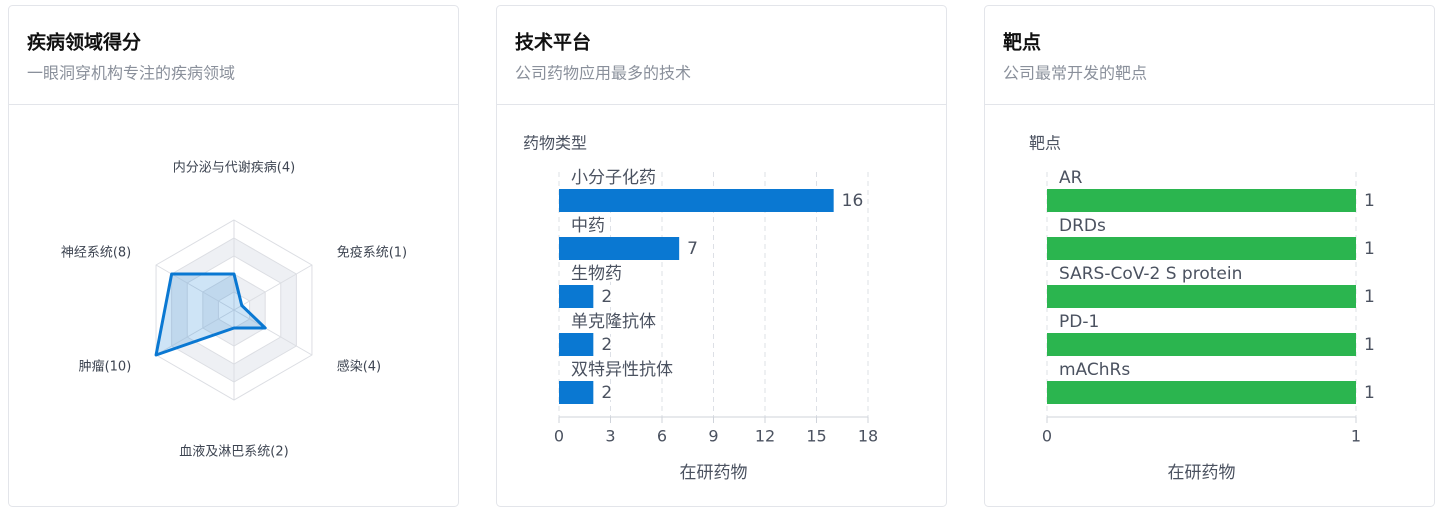 The image size is (1444, 513). I want to click on value-label: 16, so click(853, 201).